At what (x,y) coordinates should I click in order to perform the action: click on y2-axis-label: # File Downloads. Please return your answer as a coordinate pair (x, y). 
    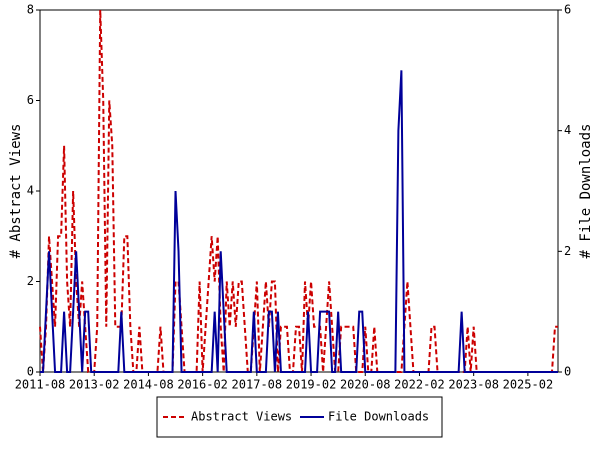
    Looking at the image, I should click on (586, 191).